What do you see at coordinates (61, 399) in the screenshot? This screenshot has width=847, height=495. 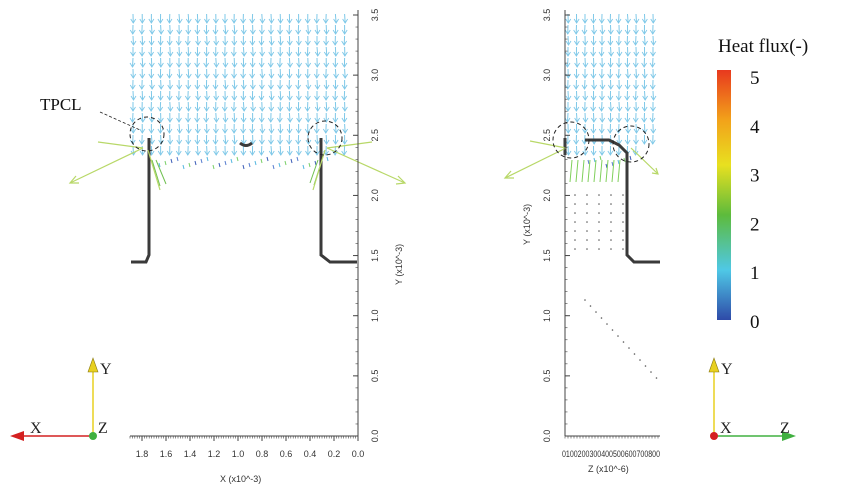 I see `left-axis-triad: Y X Z` at bounding box center [61, 399].